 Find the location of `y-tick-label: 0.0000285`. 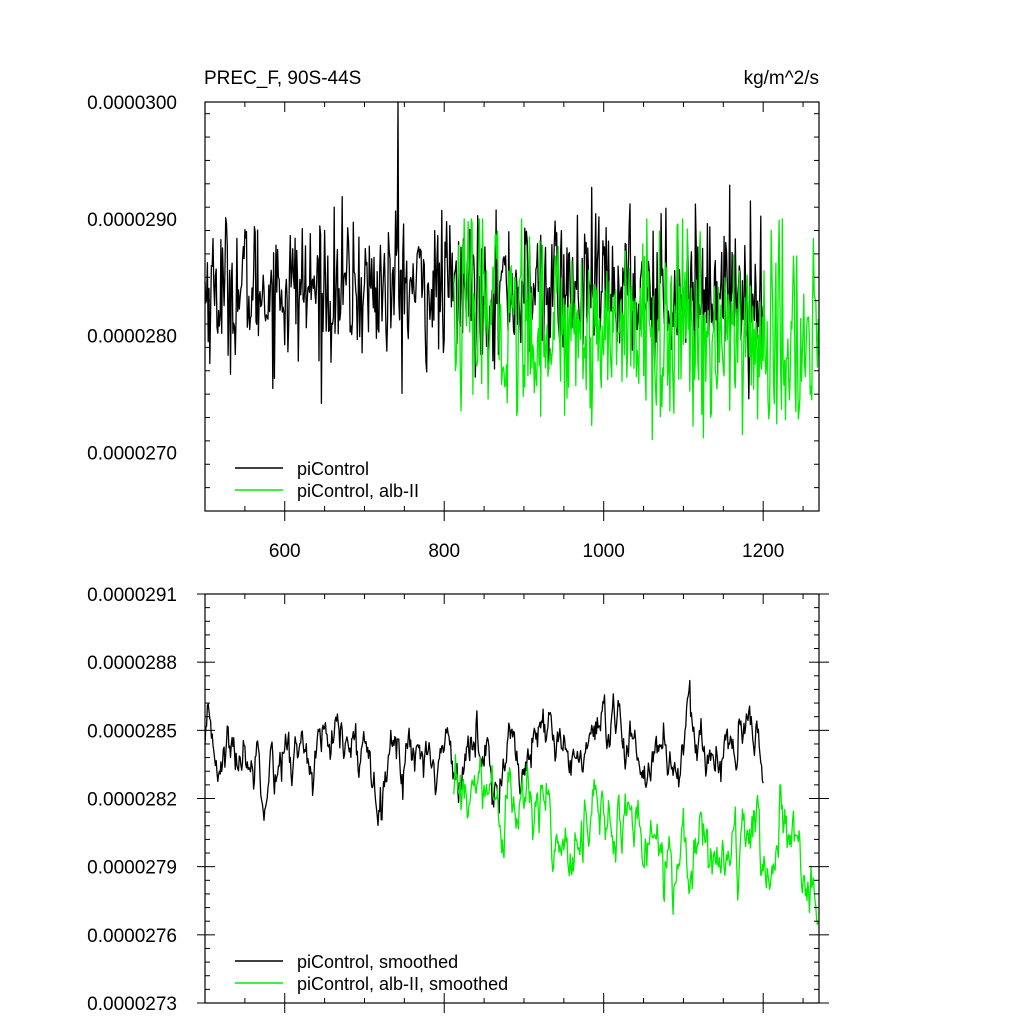

y-tick-label: 0.0000285 is located at coordinates (132, 731).